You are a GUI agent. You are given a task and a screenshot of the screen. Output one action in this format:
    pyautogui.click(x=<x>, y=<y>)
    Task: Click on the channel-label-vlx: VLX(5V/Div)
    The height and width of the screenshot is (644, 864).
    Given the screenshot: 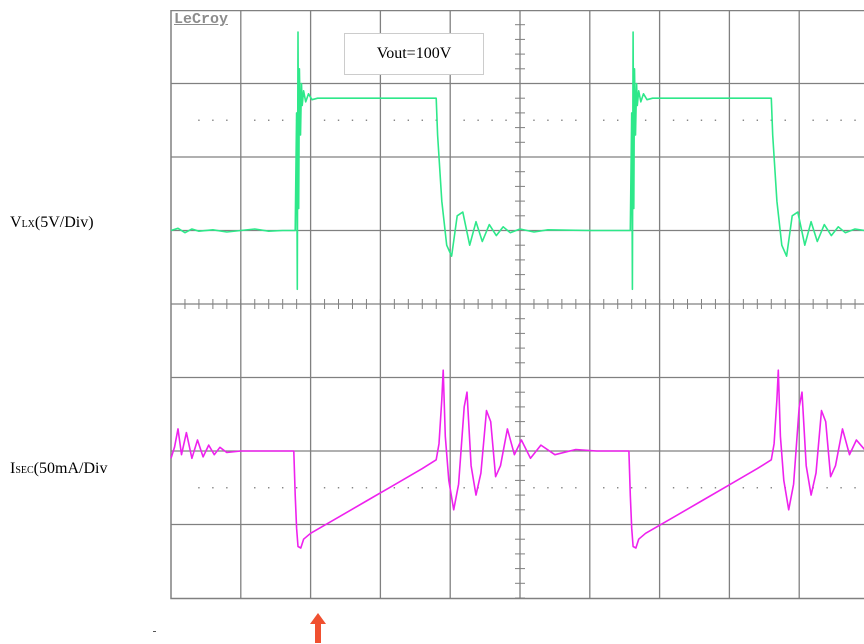 What is the action you would take?
    pyautogui.click(x=52, y=223)
    